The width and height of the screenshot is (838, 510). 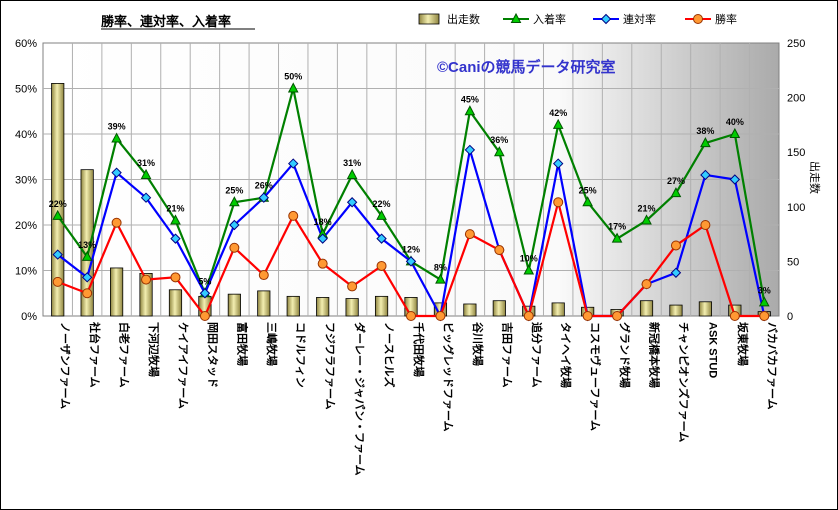 What do you see at coordinates (263, 275) in the screenshot?
I see `marker-勝率-三嶋牧場` at bounding box center [263, 275].